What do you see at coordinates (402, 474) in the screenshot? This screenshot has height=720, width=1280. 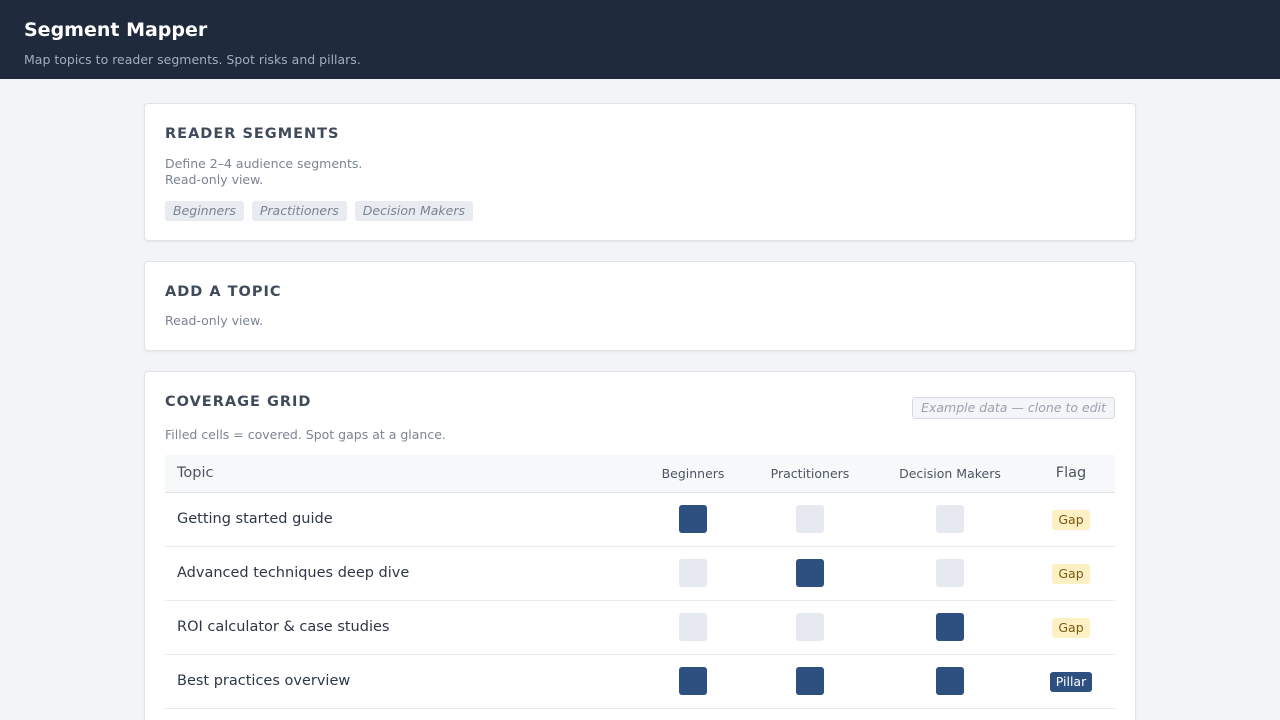 I see `column-header-topic: Topic` at bounding box center [402, 474].